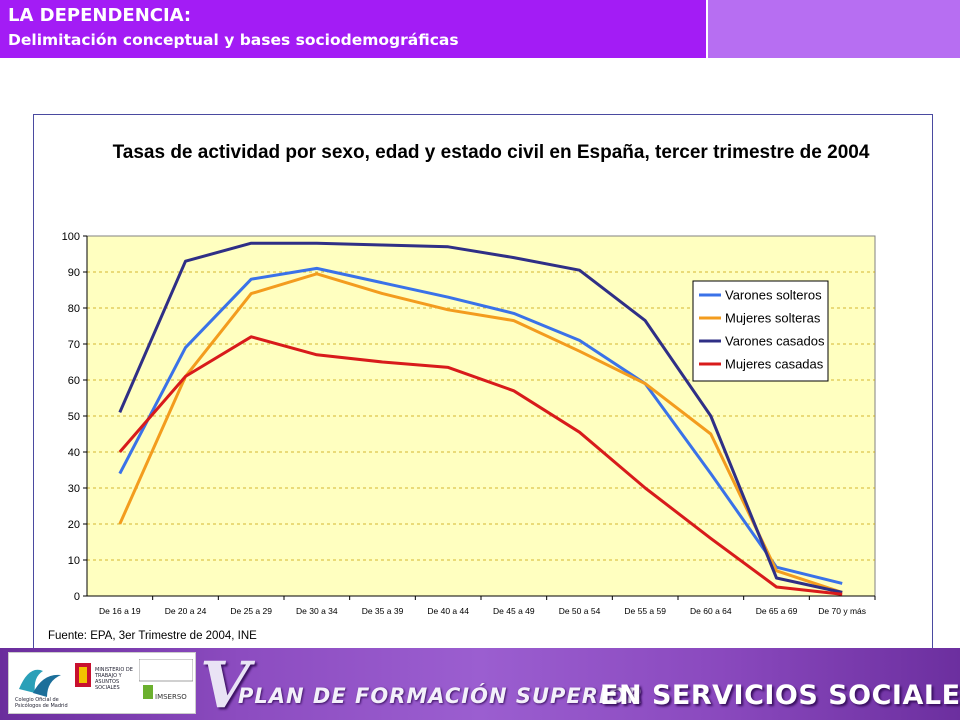  What do you see at coordinates (773, 295) in the screenshot?
I see `legend-label: Varones solteros` at bounding box center [773, 295].